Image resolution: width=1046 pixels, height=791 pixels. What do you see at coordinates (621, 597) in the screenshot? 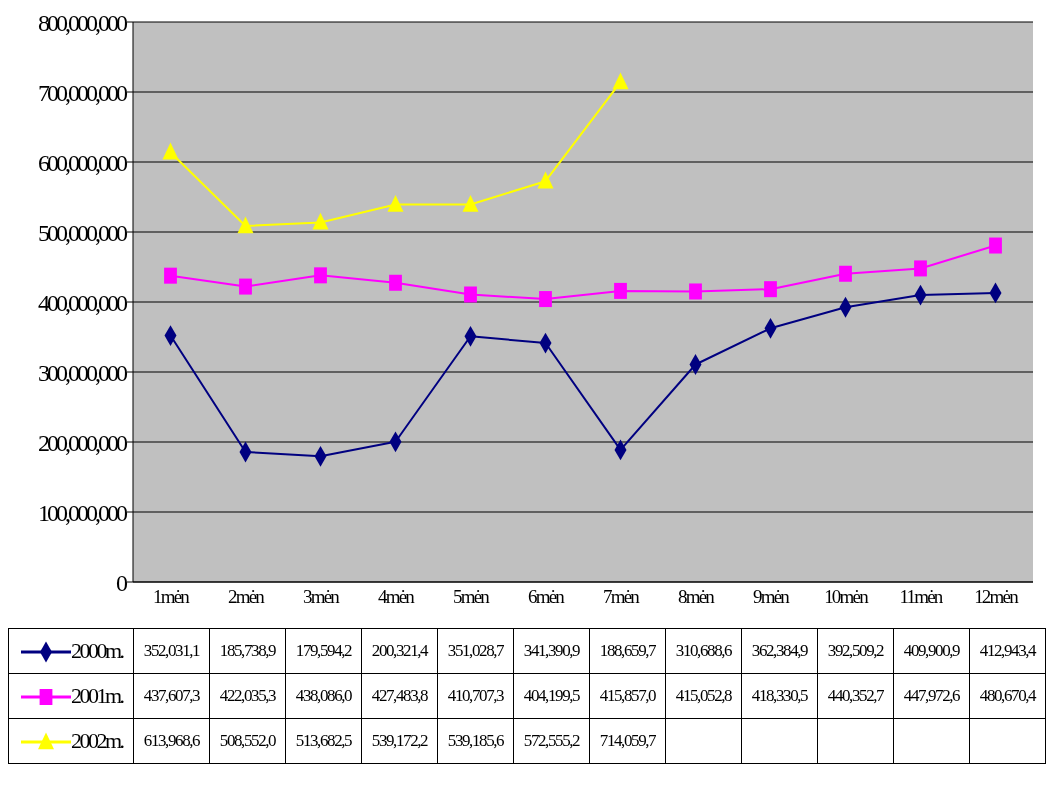
I see `x-tick-label: 7mėn` at bounding box center [621, 597].